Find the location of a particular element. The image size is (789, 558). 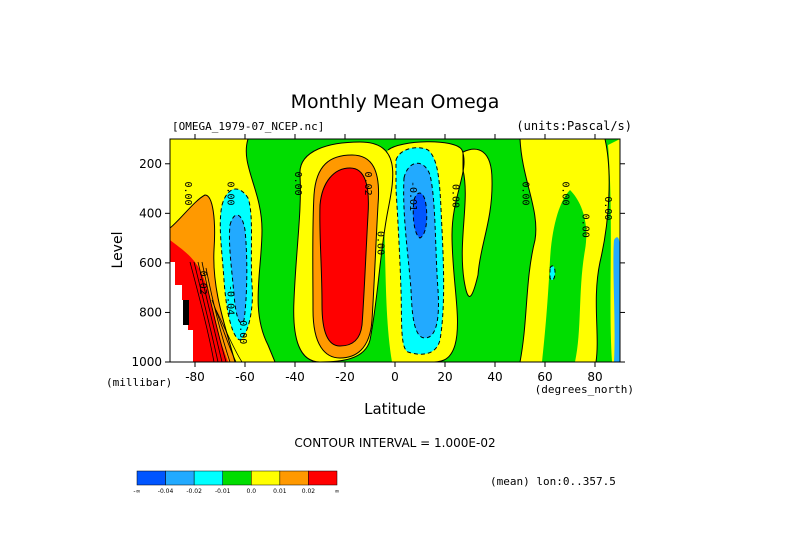

colorbar: -∞ -0.04 -0.02 -0.01 0.0 0.01 0.02 ∞ is located at coordinates (236, 482).